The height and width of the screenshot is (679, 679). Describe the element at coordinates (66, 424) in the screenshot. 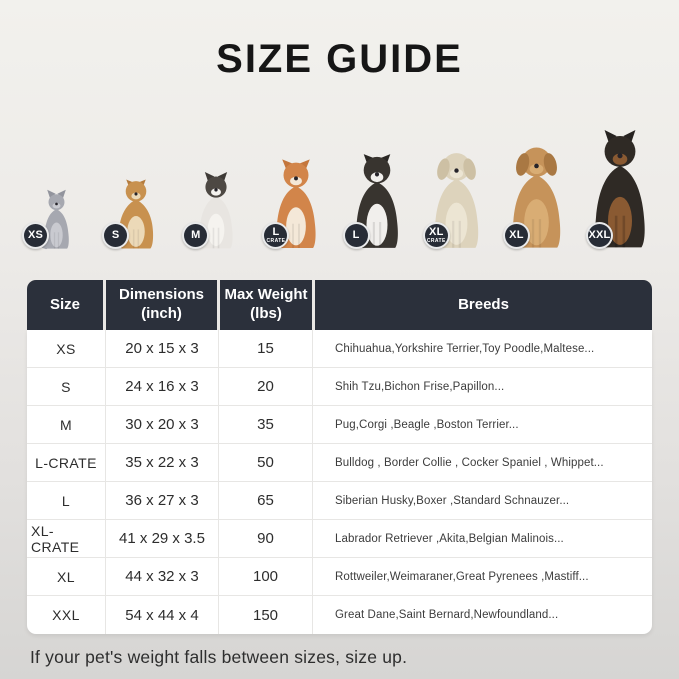

I see `cell-size: M` at that location.